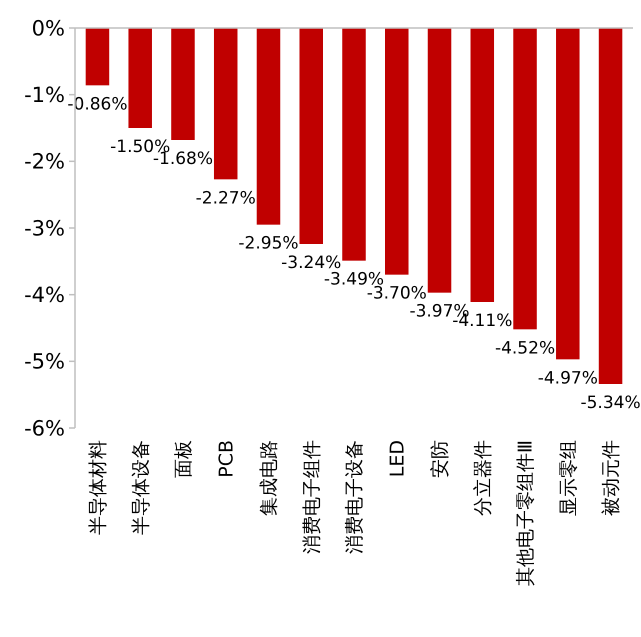 The image size is (641, 637). Describe the element at coordinates (44, 95) in the screenshot. I see `y-tick-label: -1%` at that location.